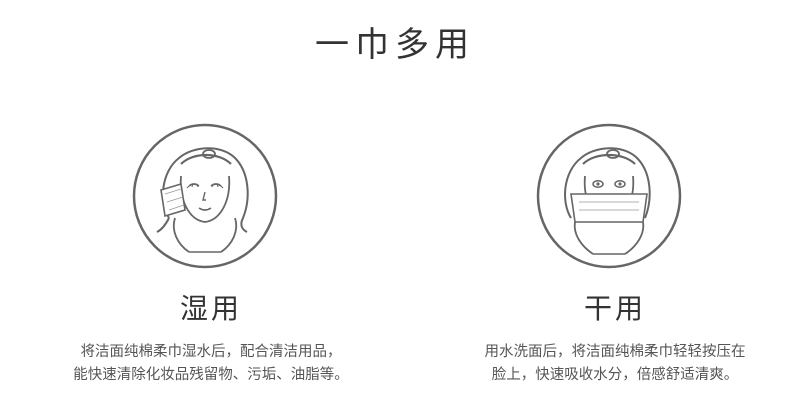 This screenshot has height=413, width=790. Describe the element at coordinates (615, 375) in the screenshot. I see `usage-description-line: 脸上，快速吸收水分，倍感舒适清爽。` at that location.